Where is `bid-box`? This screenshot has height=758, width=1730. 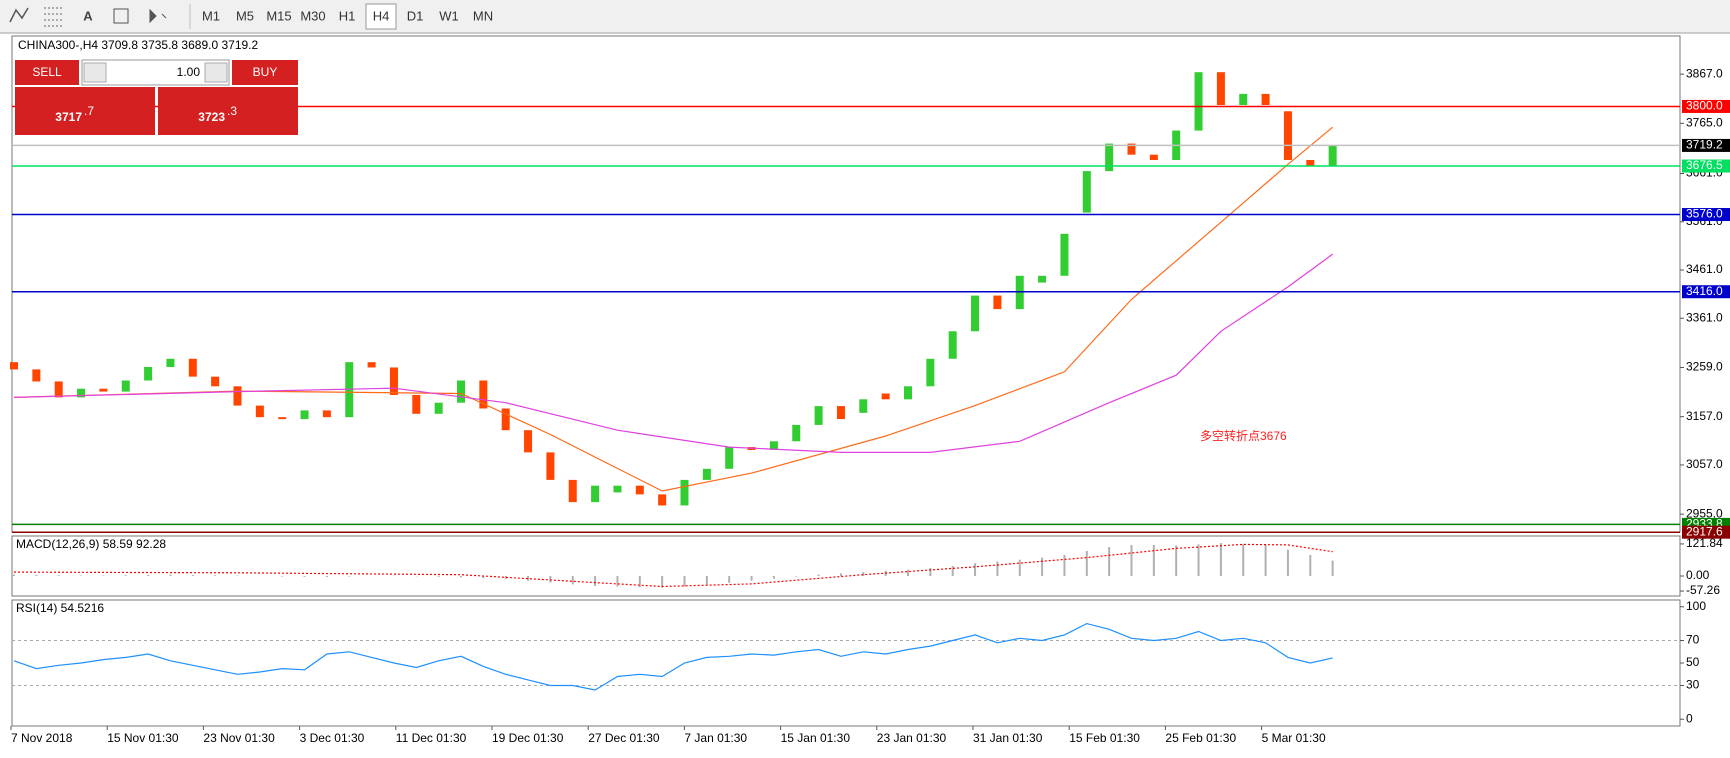
bid-box is located at coordinates (85, 111).